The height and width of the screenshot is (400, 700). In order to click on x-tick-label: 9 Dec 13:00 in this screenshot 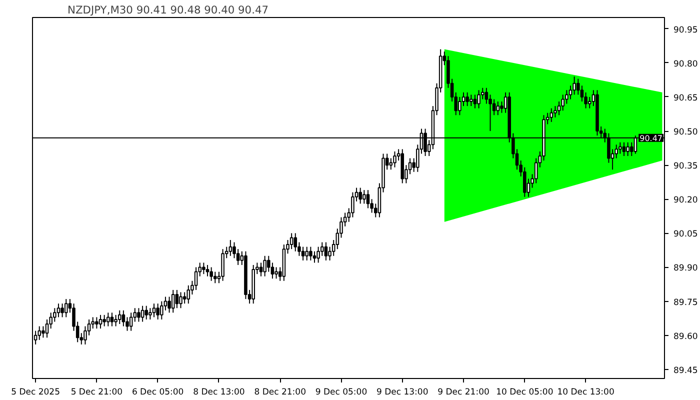, I will do `click(402, 393)`.